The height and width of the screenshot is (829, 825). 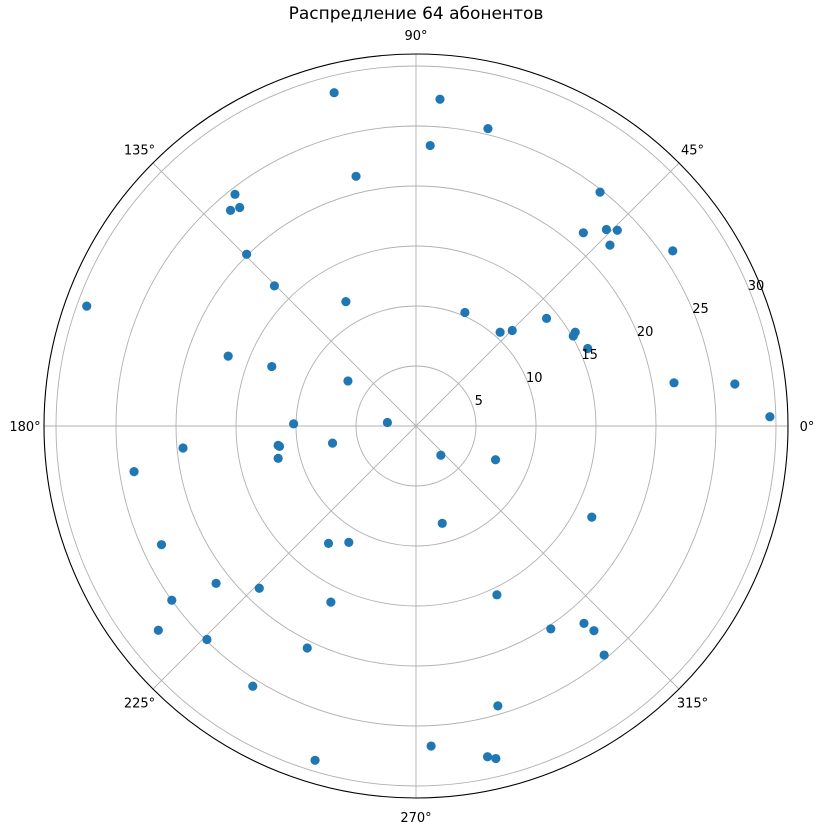 What do you see at coordinates (139, 151) in the screenshot?
I see `theta-tick-label: 135°` at bounding box center [139, 151].